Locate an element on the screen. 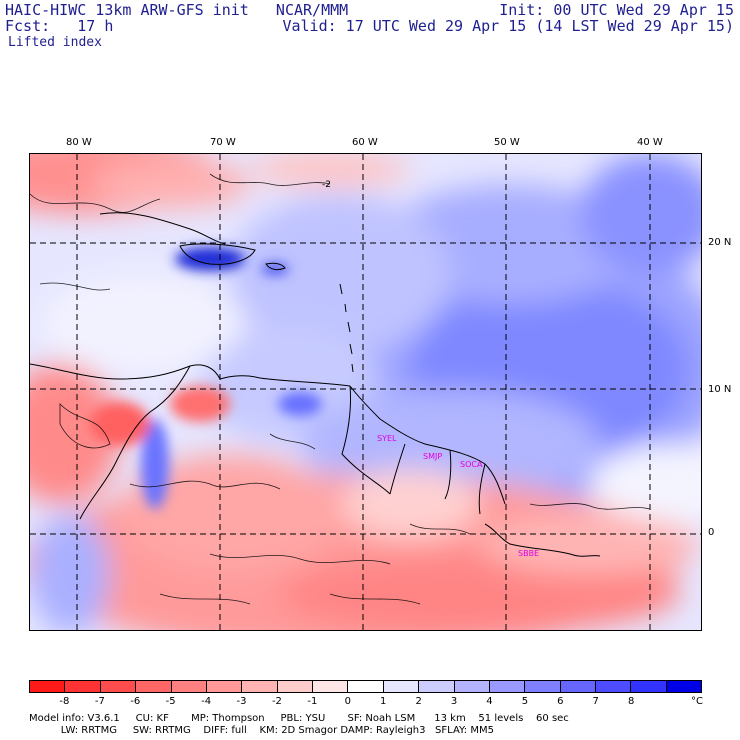  colorbar-label: 8 is located at coordinates (631, 701).